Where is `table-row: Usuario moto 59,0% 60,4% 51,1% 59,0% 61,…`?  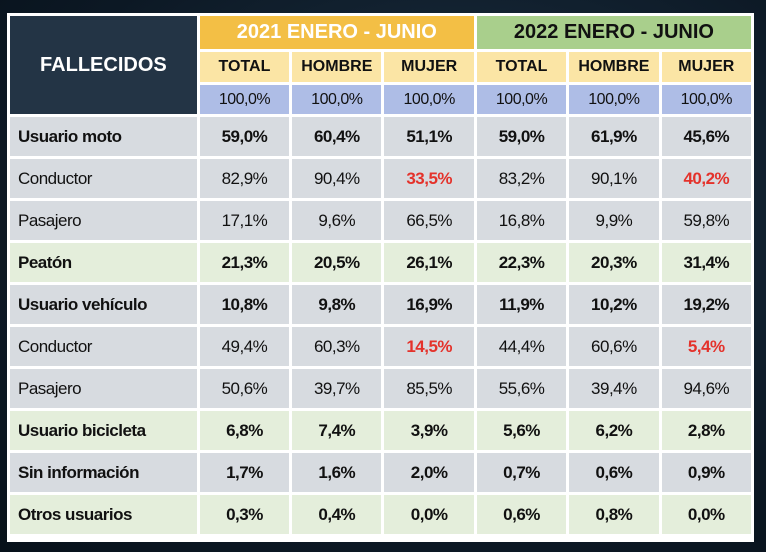
table-row: Usuario moto 59,0% 60,4% 51,1% 59,0% 61,… is located at coordinates (380, 136).